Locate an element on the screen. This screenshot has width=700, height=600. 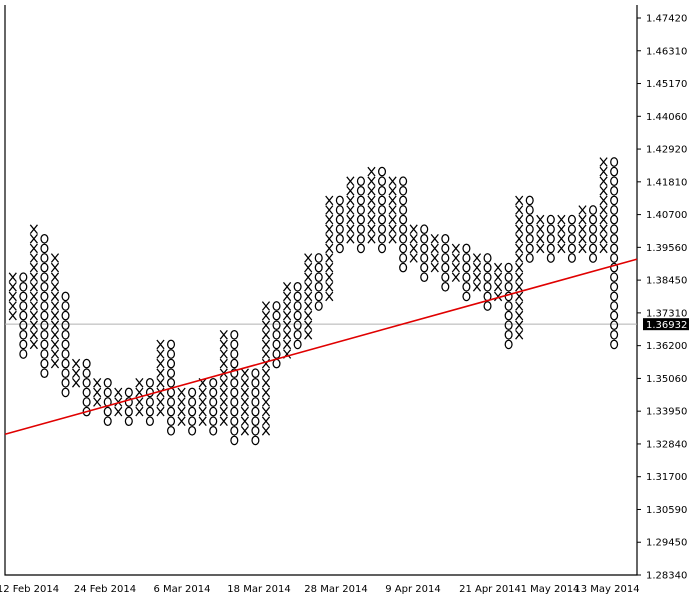
y-axis-label: 1.39560 is located at coordinates (666, 248).